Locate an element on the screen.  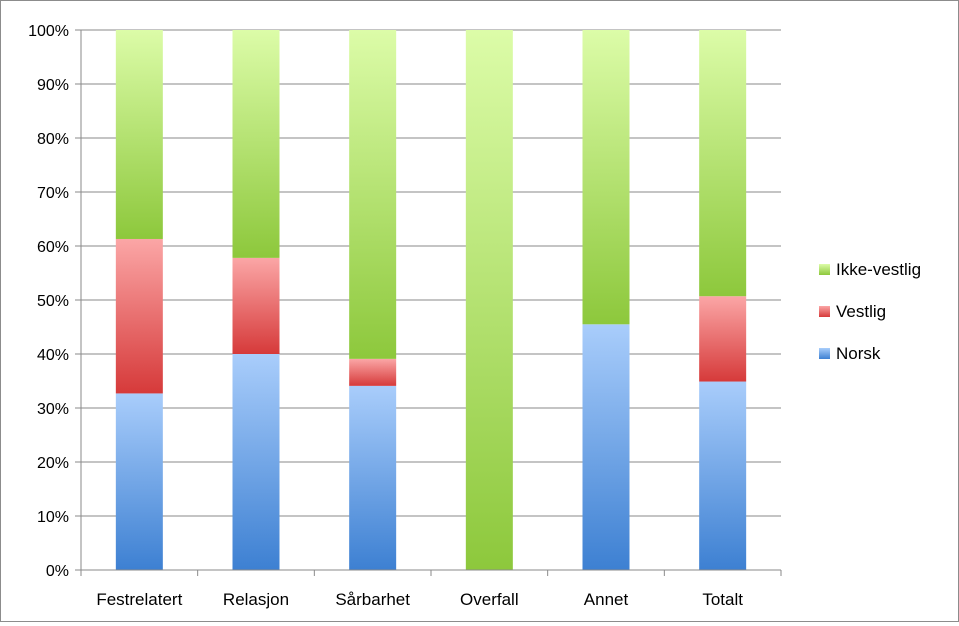
x-tick-label: Relasjon is located at coordinates (256, 599).